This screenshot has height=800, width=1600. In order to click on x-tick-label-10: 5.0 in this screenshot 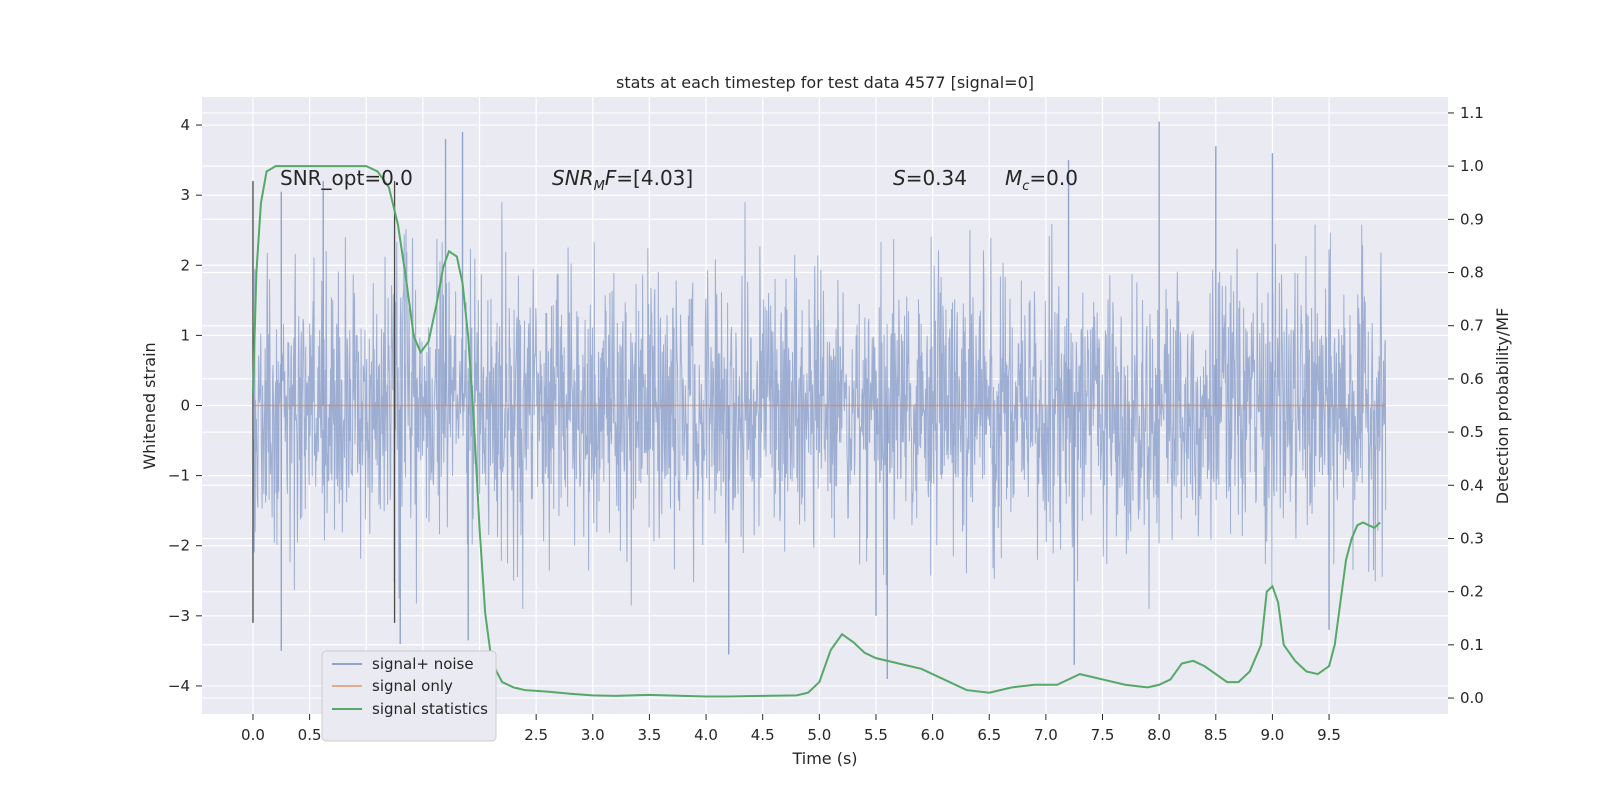, I will do `click(819, 735)`.